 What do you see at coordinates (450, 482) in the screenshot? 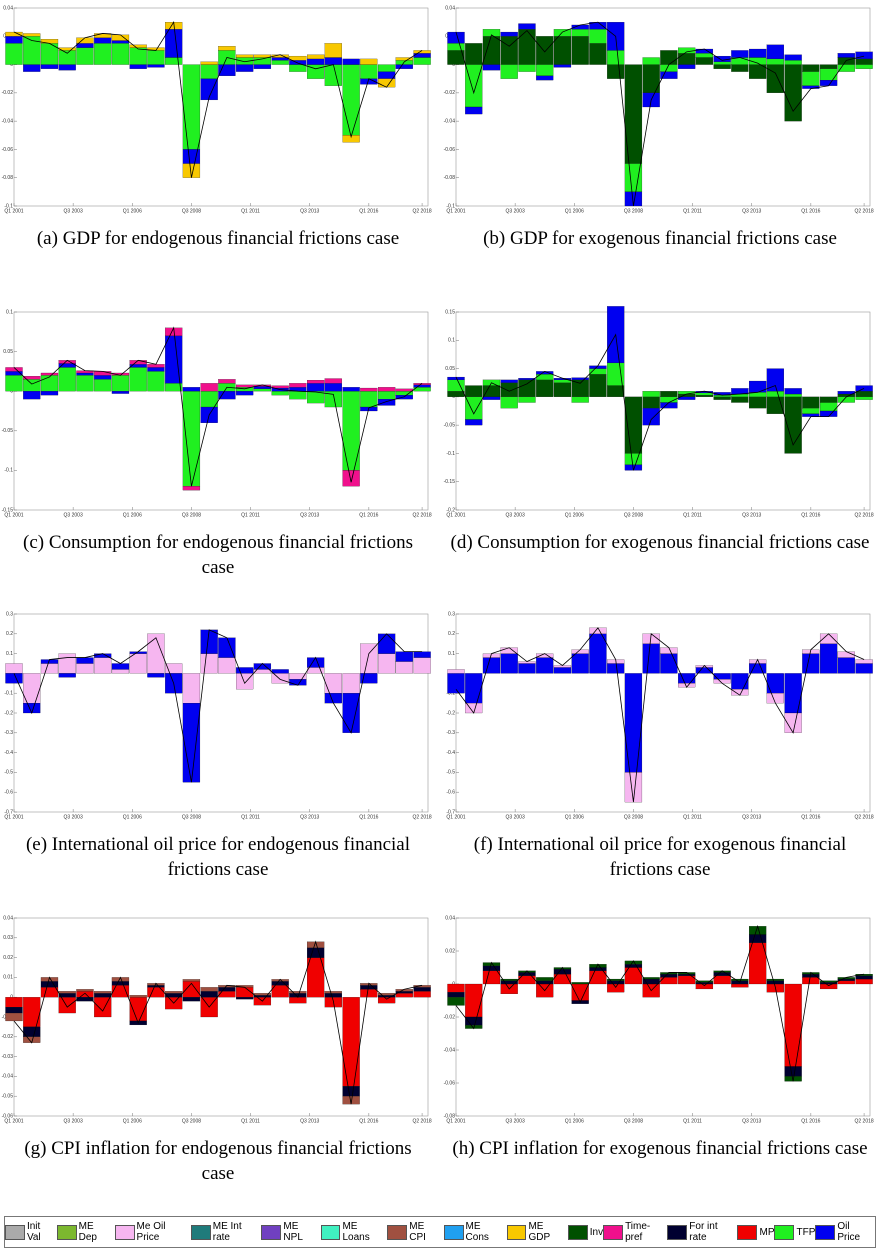
I see `y-tick-label: -0.15` at bounding box center [450, 482].